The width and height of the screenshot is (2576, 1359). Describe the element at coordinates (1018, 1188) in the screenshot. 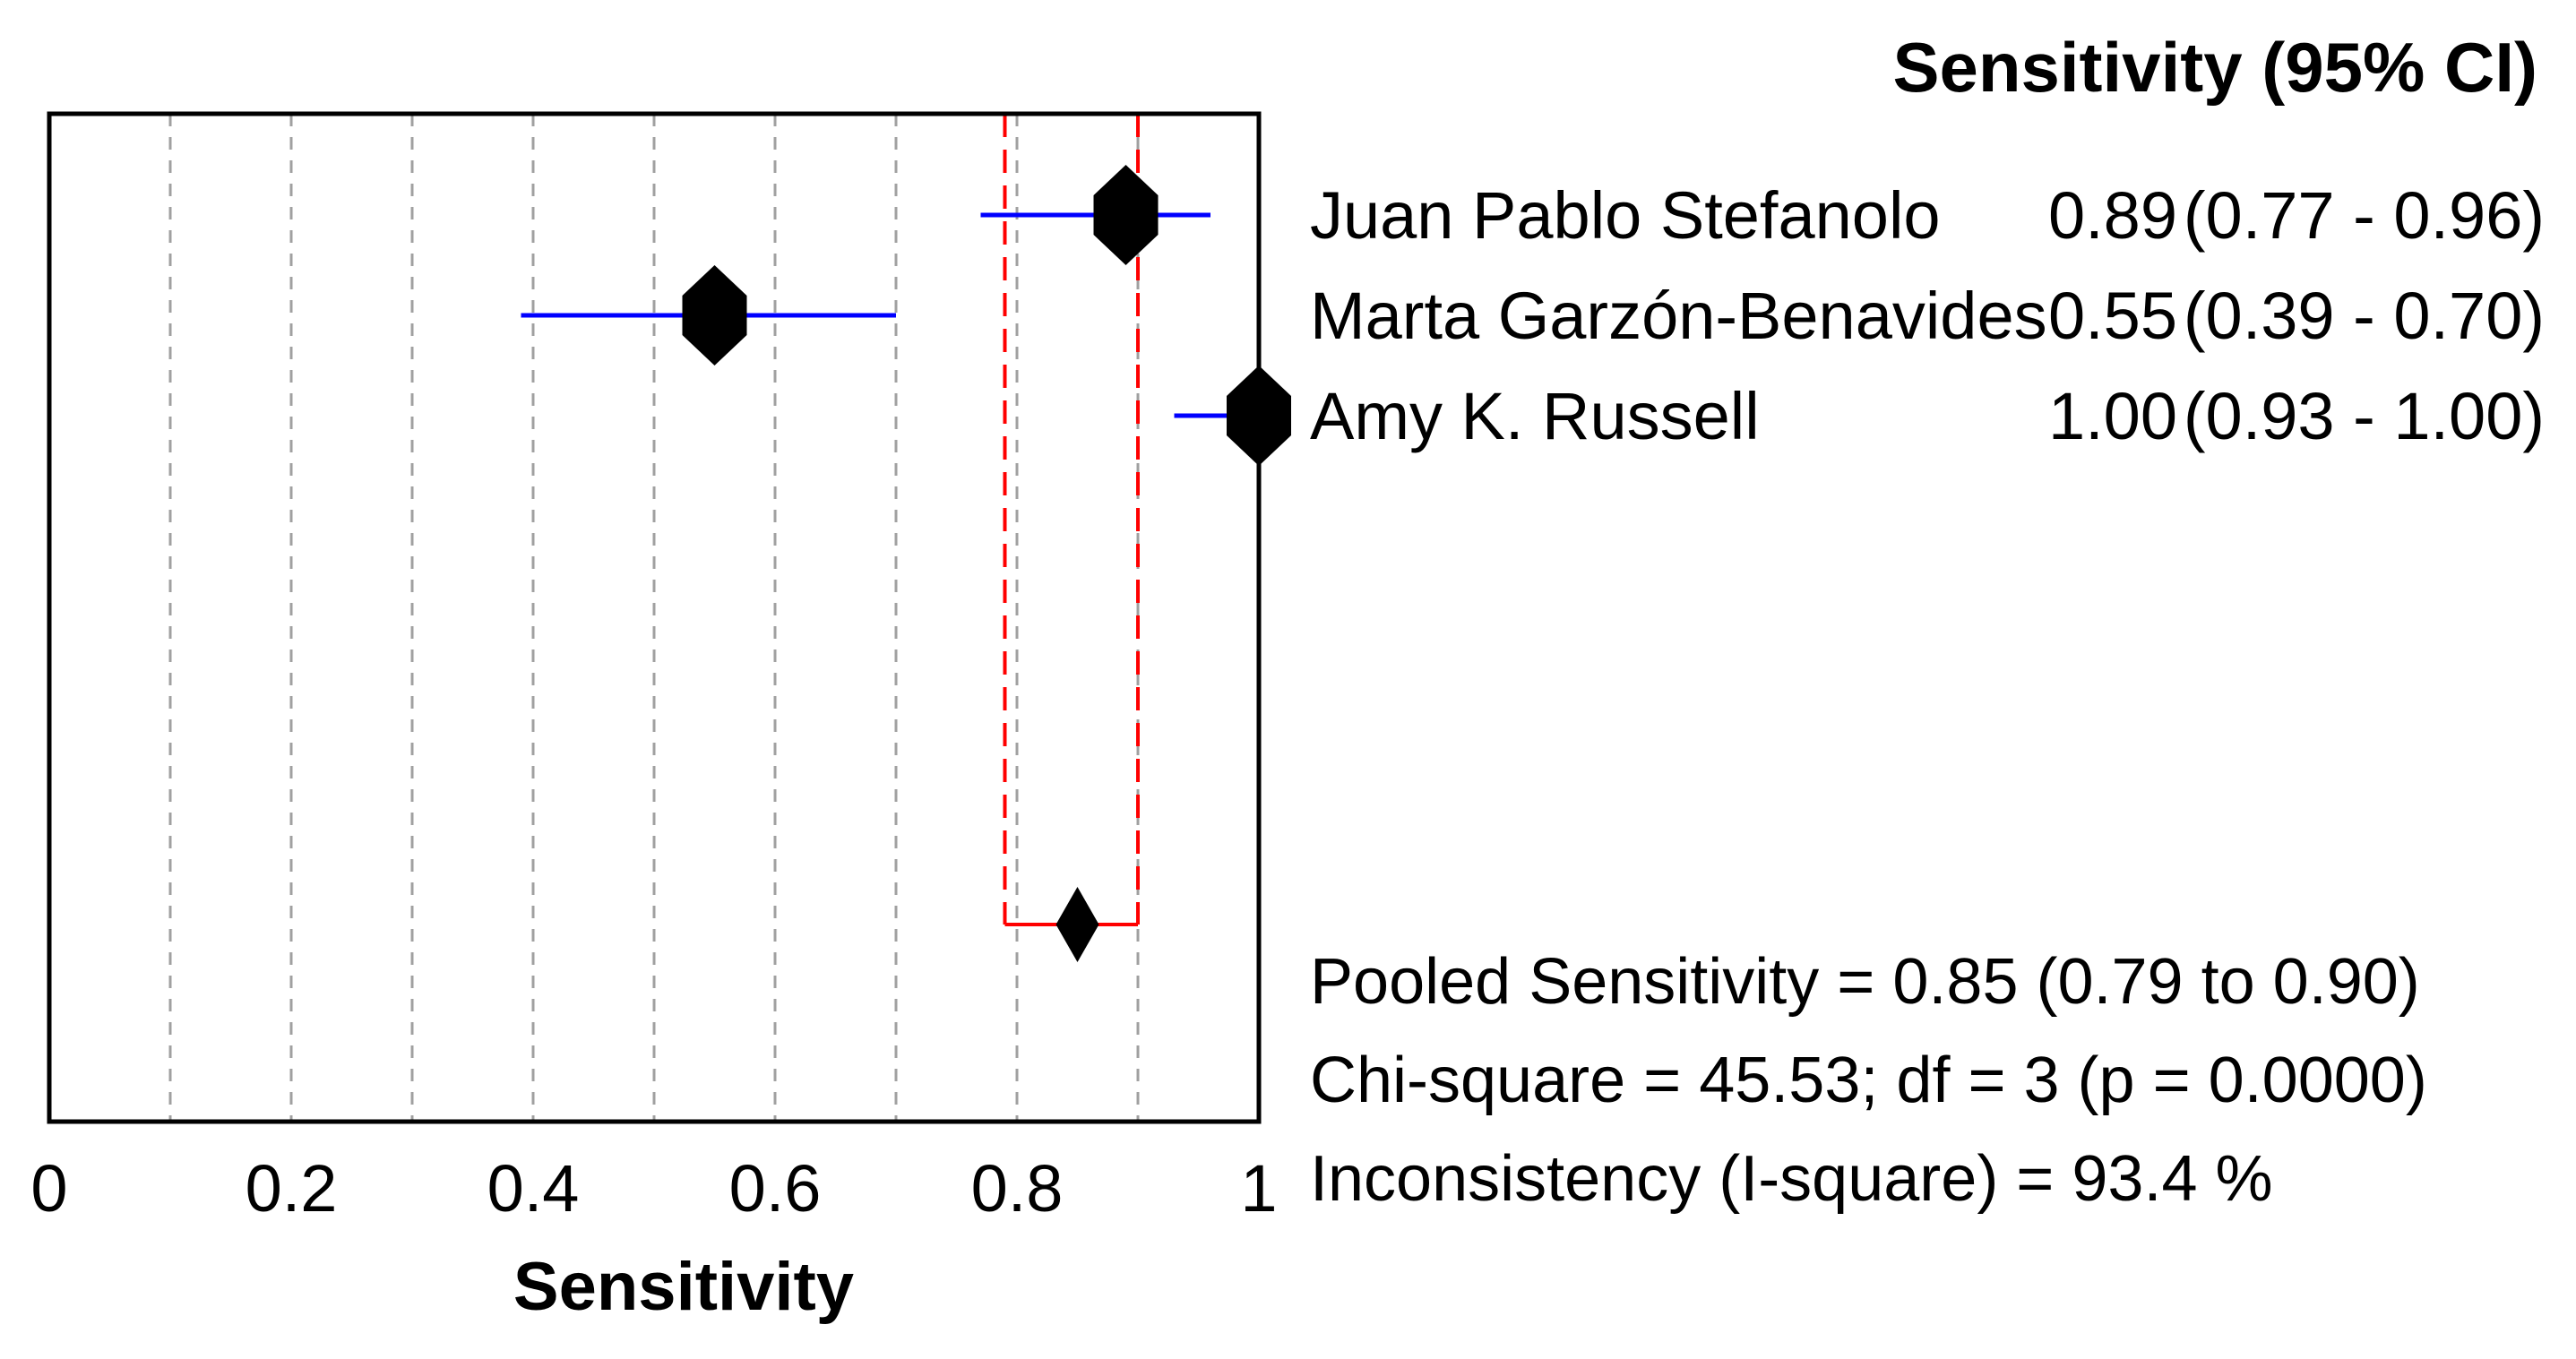

I see `x-tick-label: 0.8` at that location.